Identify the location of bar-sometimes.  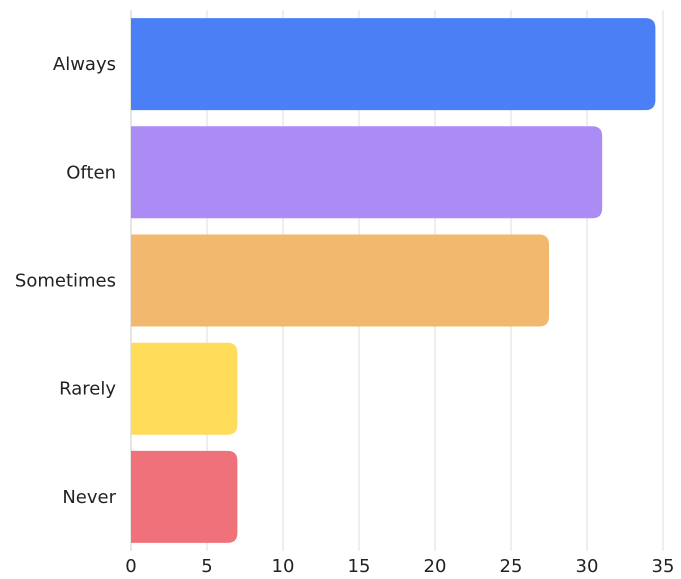
(340, 280).